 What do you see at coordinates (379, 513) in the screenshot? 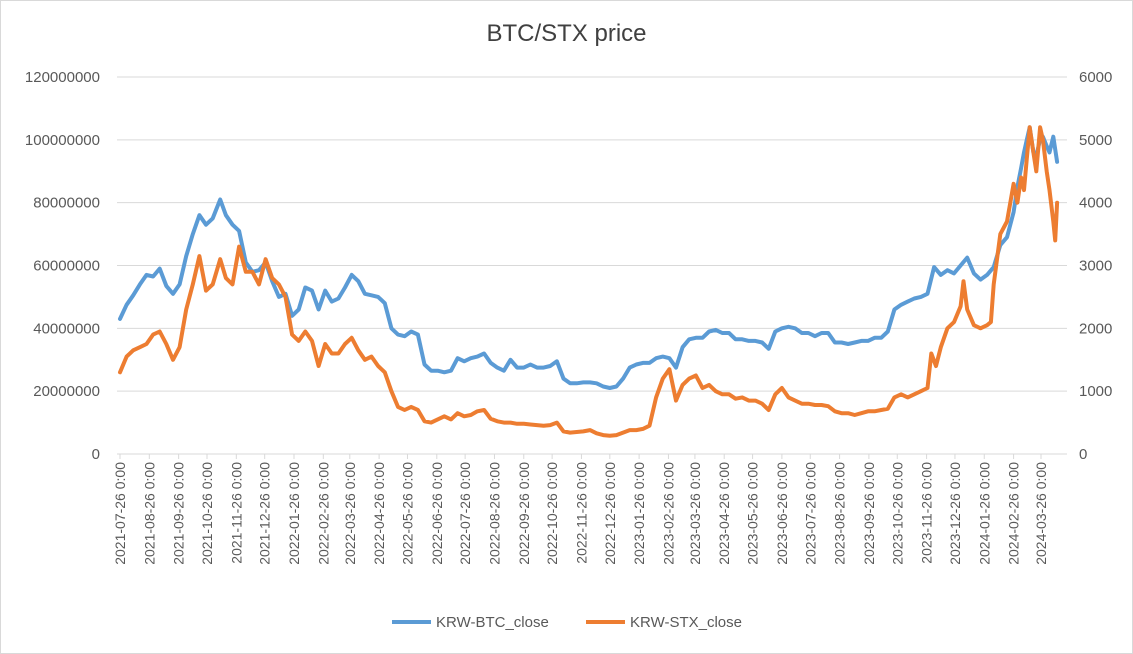
I see `x-tick-label: 2022-04-26 0:00` at bounding box center [379, 513].